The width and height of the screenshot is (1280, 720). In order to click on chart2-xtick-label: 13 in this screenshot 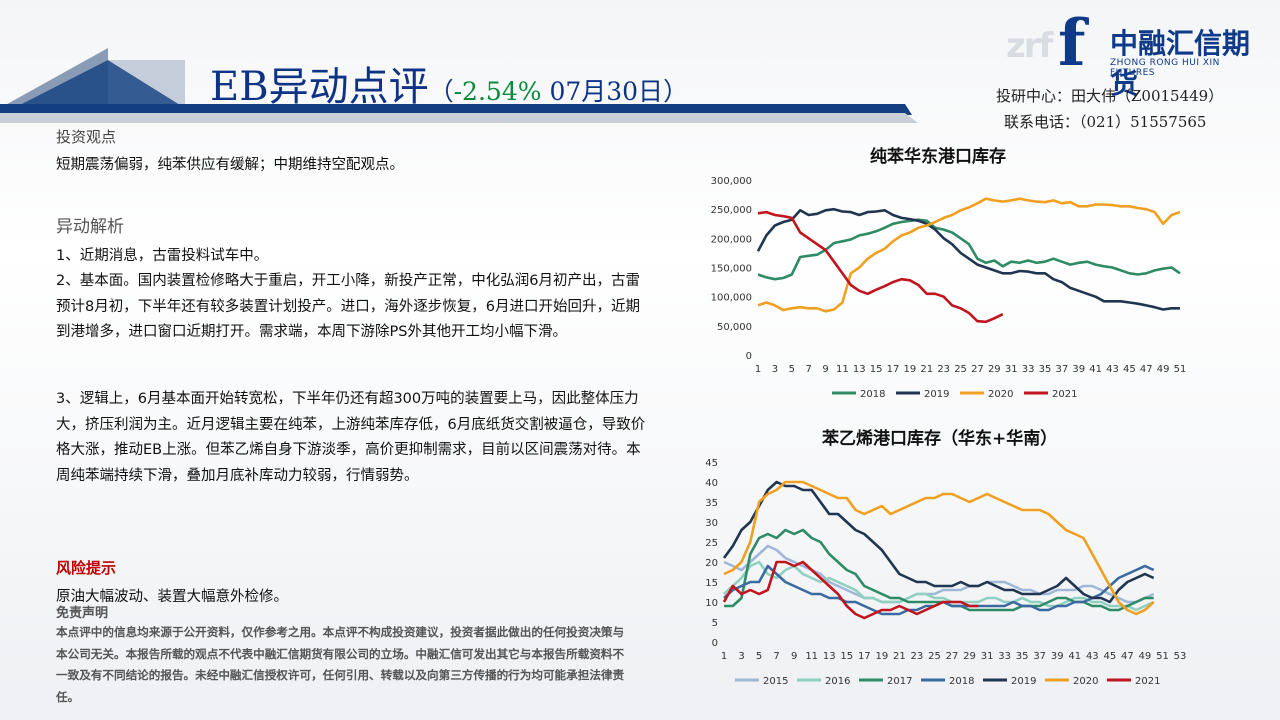, I will do `click(829, 656)`.